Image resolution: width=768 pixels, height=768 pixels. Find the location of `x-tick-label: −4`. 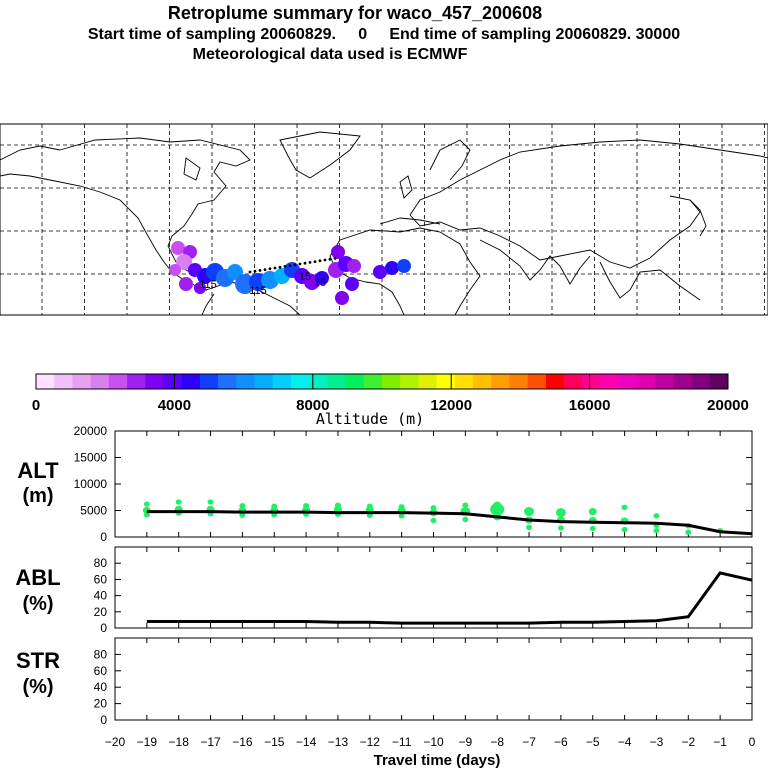

x-tick-label: −4 is located at coordinates (625, 742).